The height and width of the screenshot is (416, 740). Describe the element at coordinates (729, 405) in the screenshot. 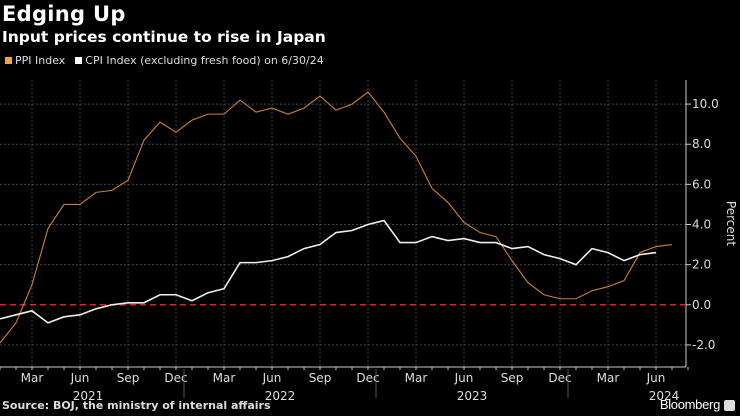

I see `bloomberg-terminal-icon` at that location.